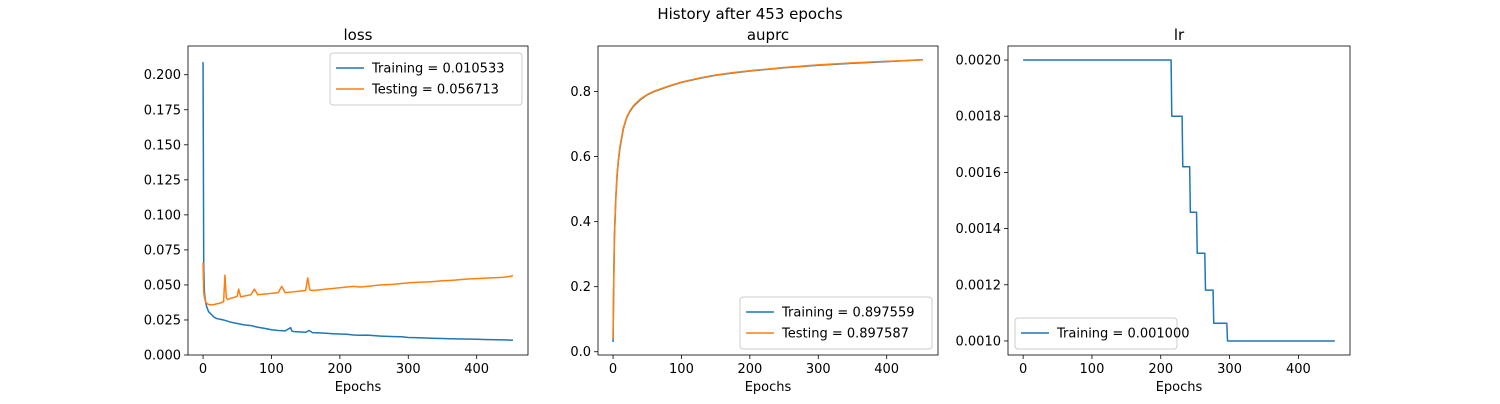  I want to click on y-tick-label: 0.6, so click(580, 157).